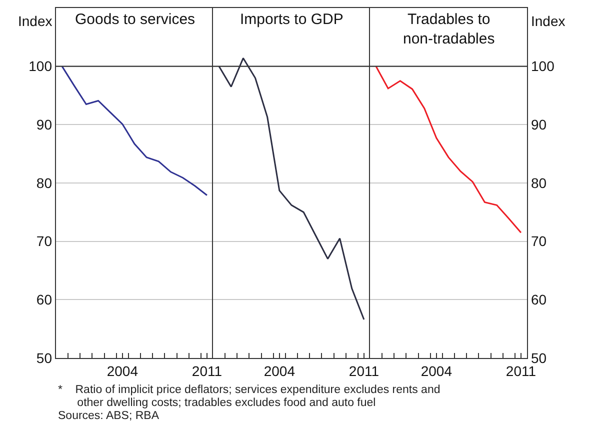 The width and height of the screenshot is (590, 436). What do you see at coordinates (249, 396) in the screenshot?
I see `text: * Ratio of implicit price deflators; services expenditure excludes rents and other dwelling costs; tradables excludes food and auto fuel` at bounding box center [249, 396].